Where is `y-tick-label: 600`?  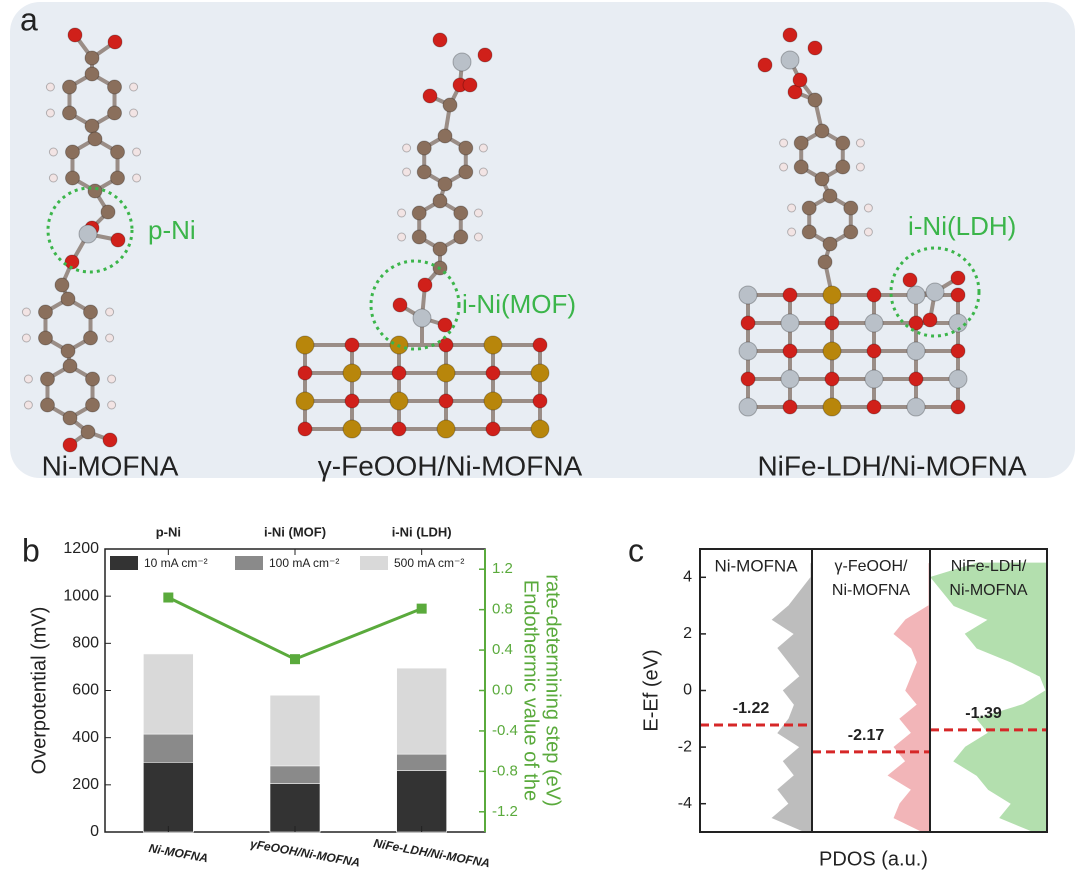
y-tick-label: 600 is located at coordinates (85, 690).